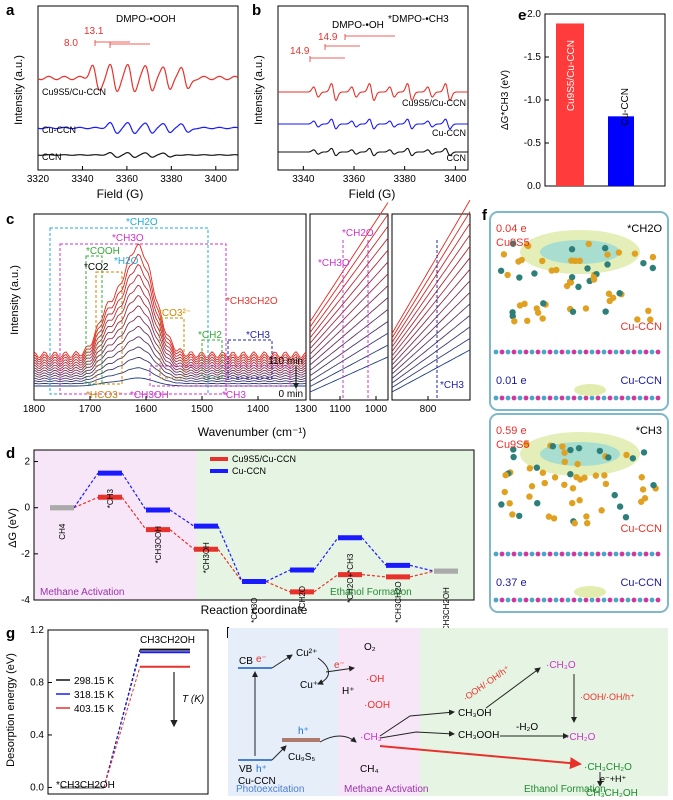 This screenshot has width=673, height=800. Describe the element at coordinates (250, 359) in the screenshot. I see `chart-c-box-ch3` at that location.